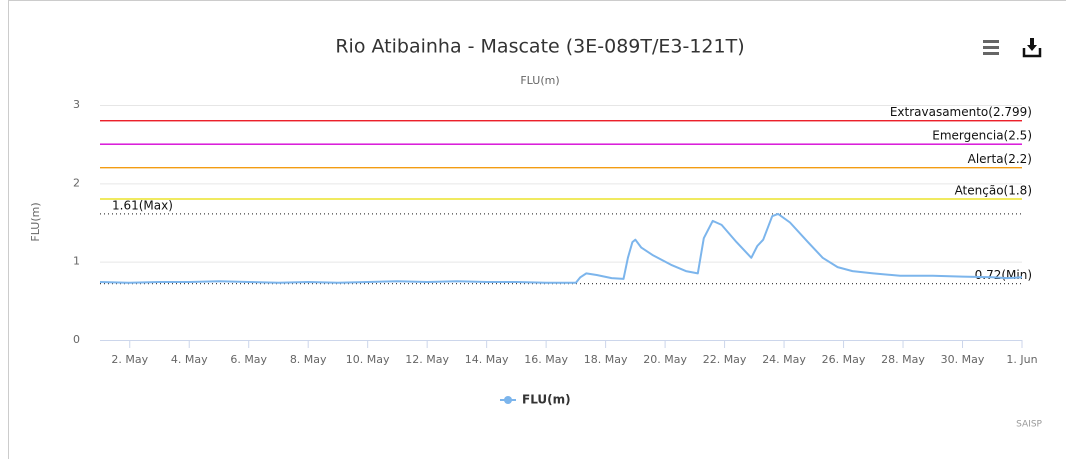 The width and height of the screenshot is (1066, 463). What do you see at coordinates (546, 400) in the screenshot?
I see `legend-label: FLU(m)` at bounding box center [546, 400].